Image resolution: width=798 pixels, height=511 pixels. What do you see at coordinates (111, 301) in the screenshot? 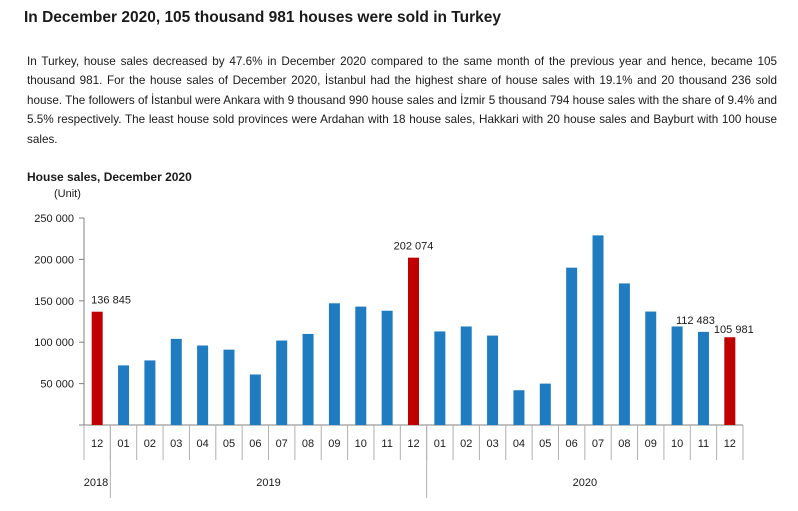
I see `data-label: 136 845` at bounding box center [111, 301].